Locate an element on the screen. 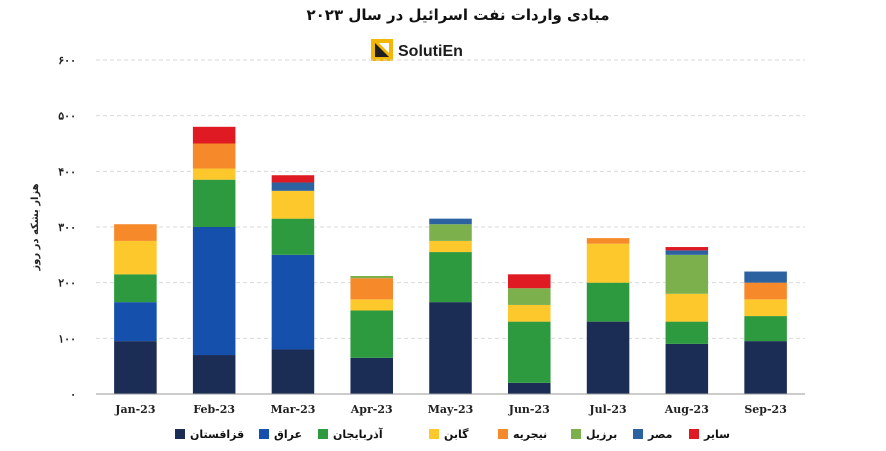 The width and height of the screenshot is (886, 451). legend-label: عراق is located at coordinates (288, 434).